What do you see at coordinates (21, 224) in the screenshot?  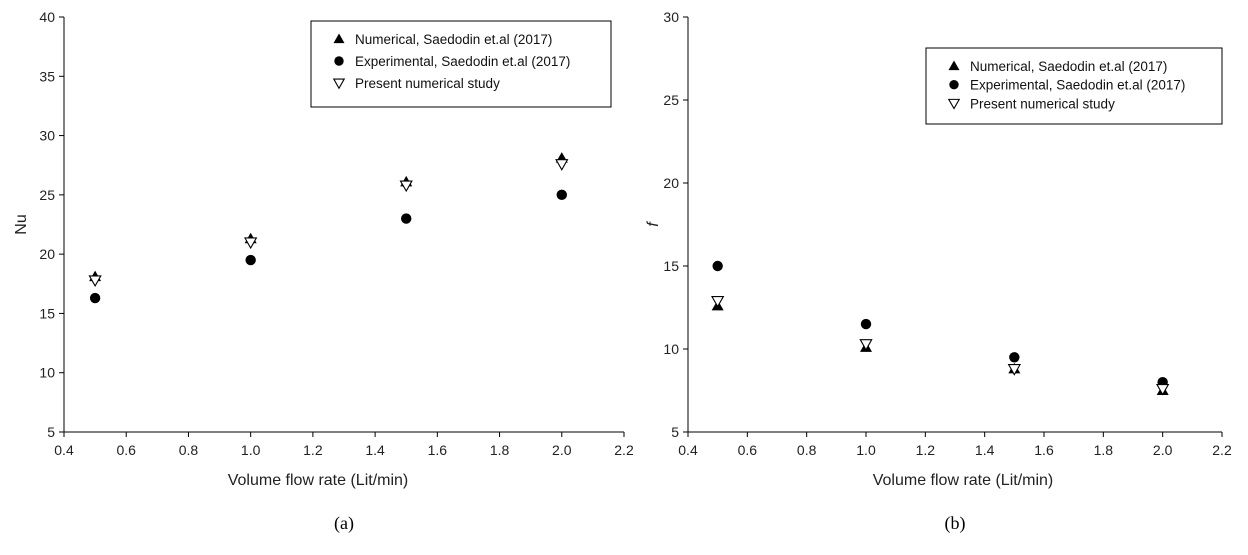 I see `y-axis-title: Nu` at bounding box center [21, 224].